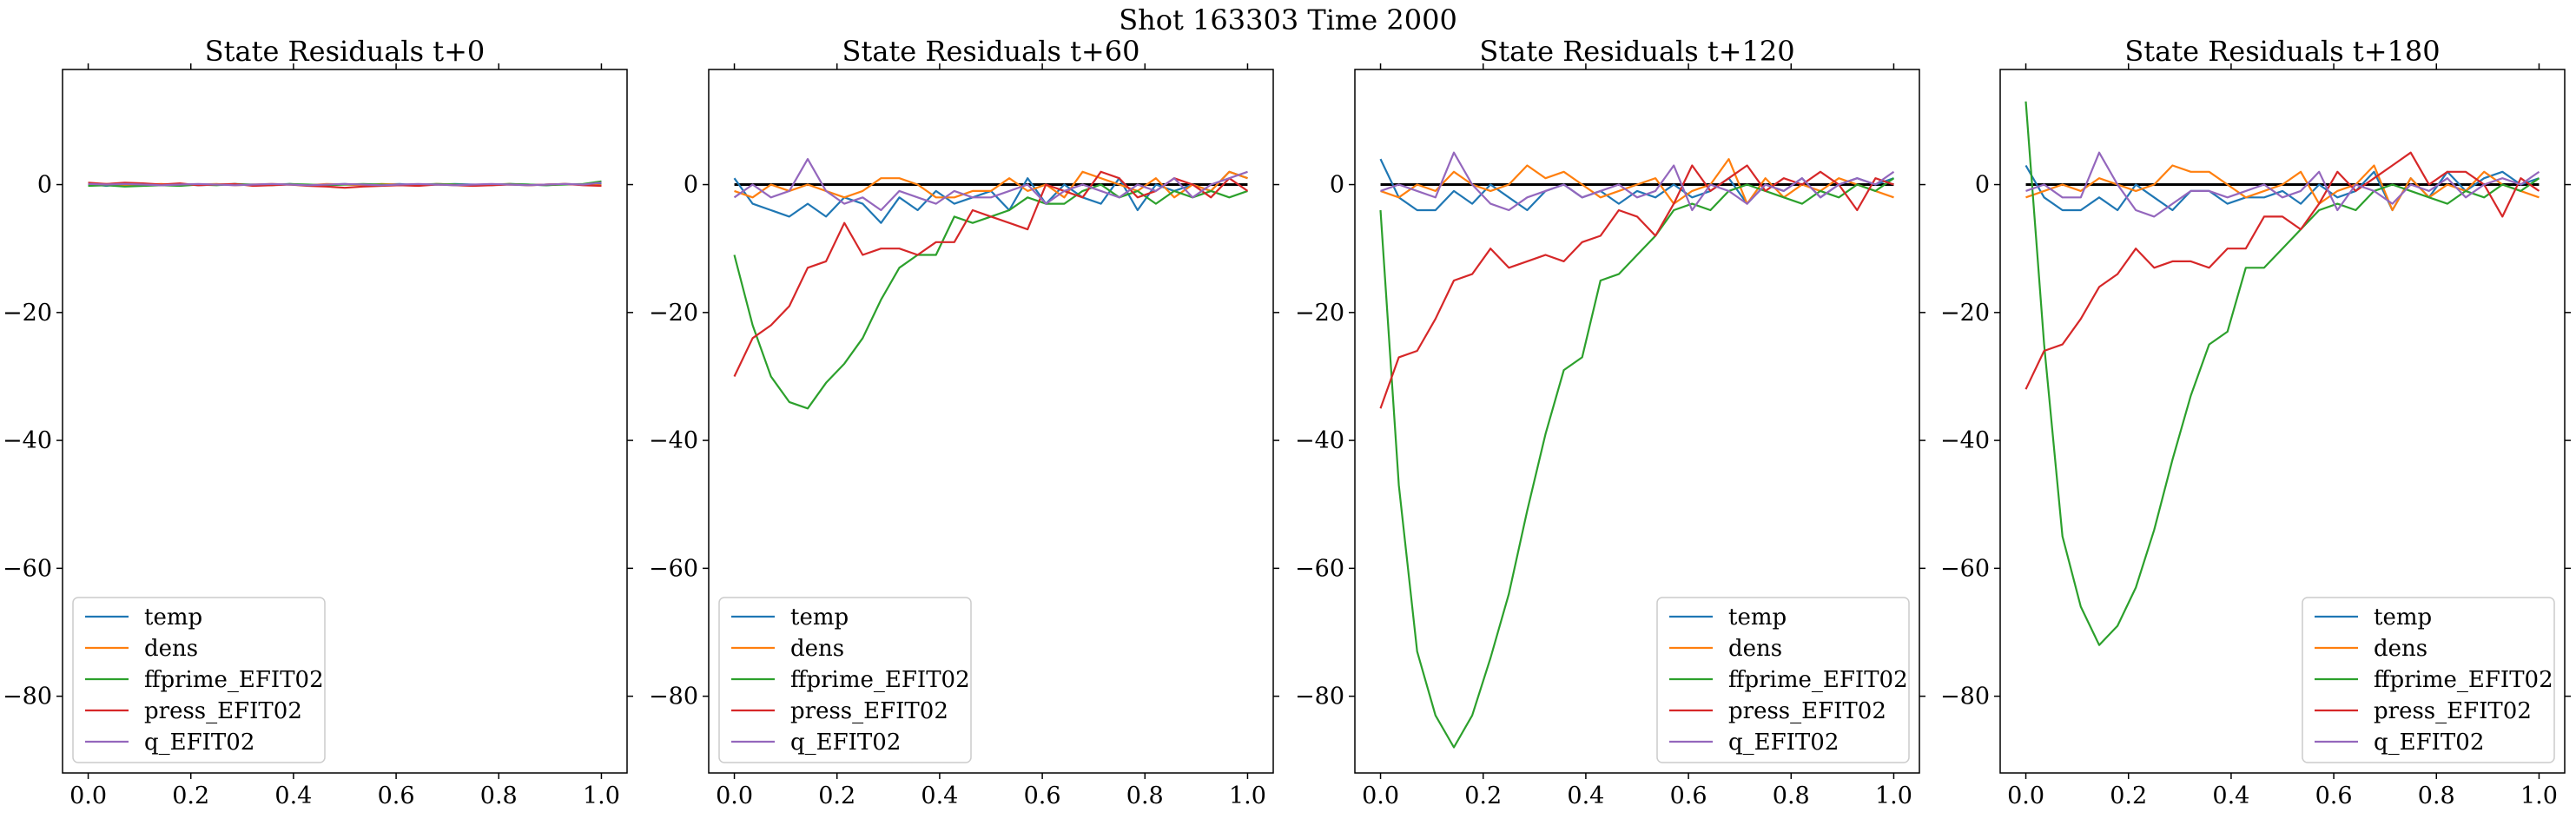  I want to click on series-line-temp, so click(2282, 188).